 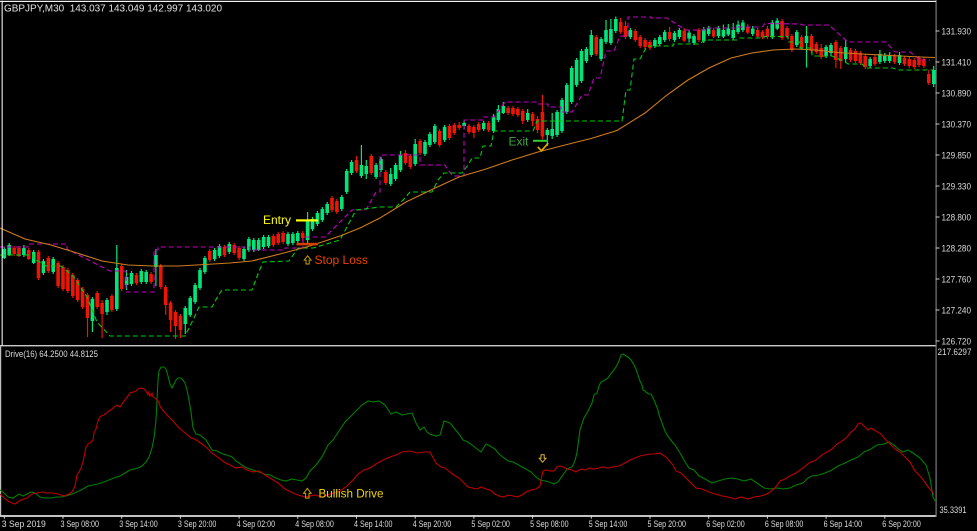 What do you see at coordinates (955, 352) in the screenshot?
I see `svg-text: 217.6297` at bounding box center [955, 352].